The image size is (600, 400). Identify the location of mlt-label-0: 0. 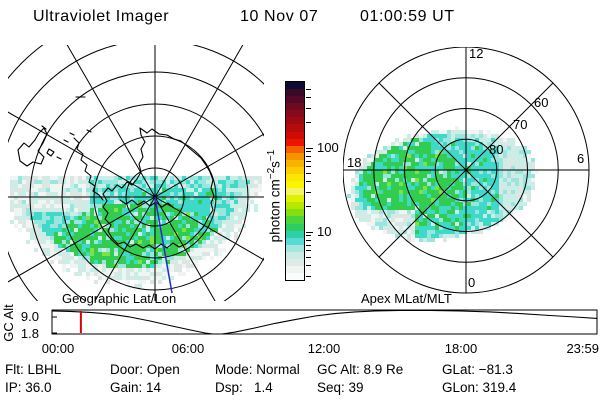
(471, 282).